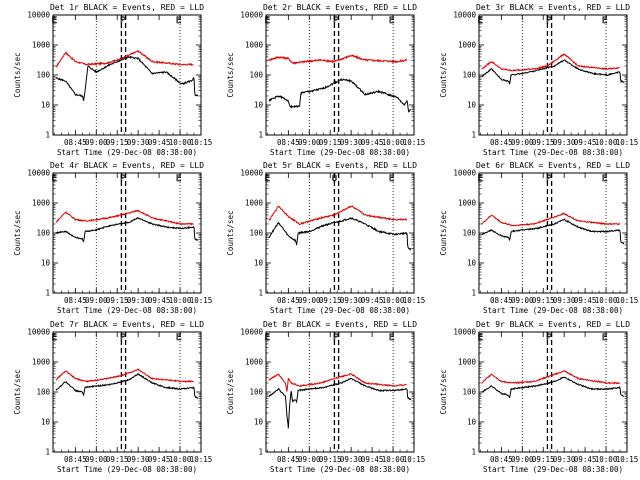 The image size is (640, 480). I want to click on orbit-marker: O, so click(334, 179).